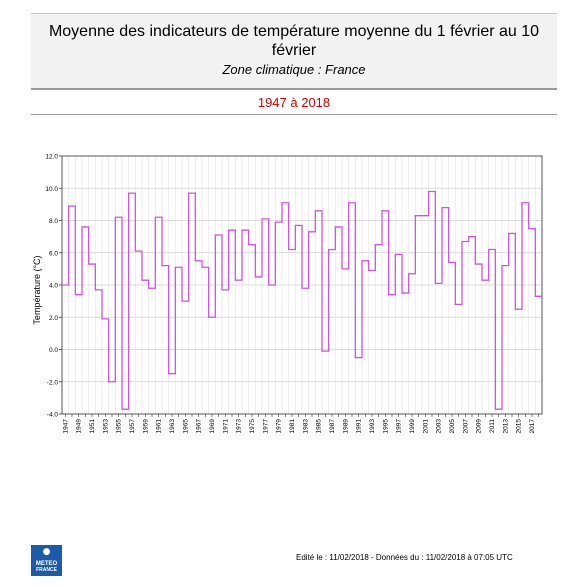  What do you see at coordinates (53, 253) in the screenshot?
I see `y-tick-label: 6.0` at bounding box center [53, 253].